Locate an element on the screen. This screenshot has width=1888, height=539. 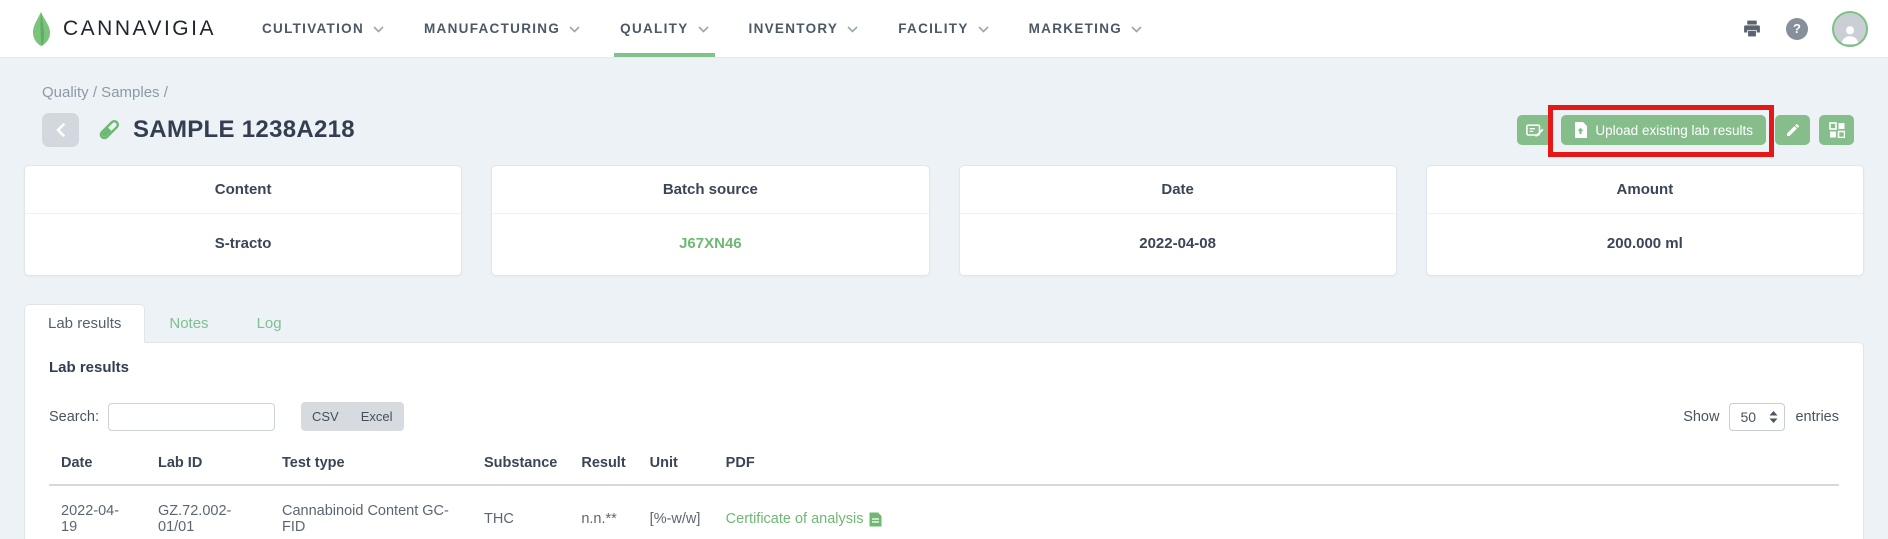
column-header-result: Result is located at coordinates (603, 465).